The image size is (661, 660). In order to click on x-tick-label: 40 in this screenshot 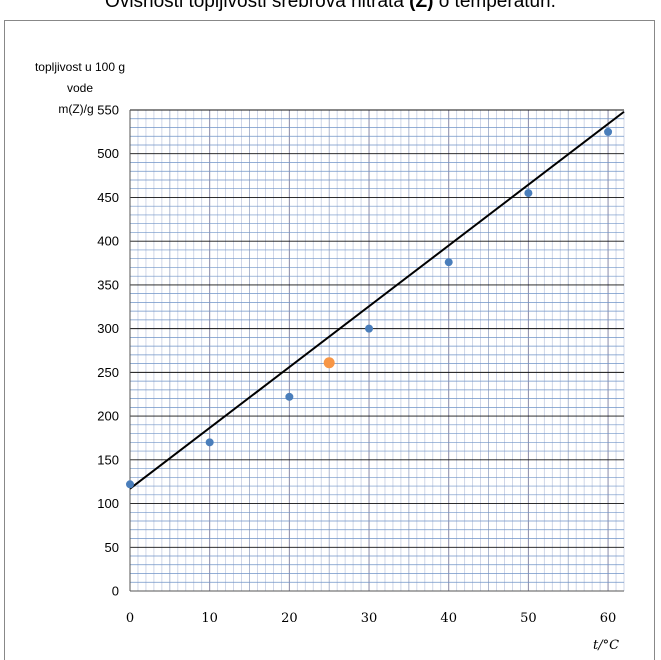, I will do `click(448, 618)`.